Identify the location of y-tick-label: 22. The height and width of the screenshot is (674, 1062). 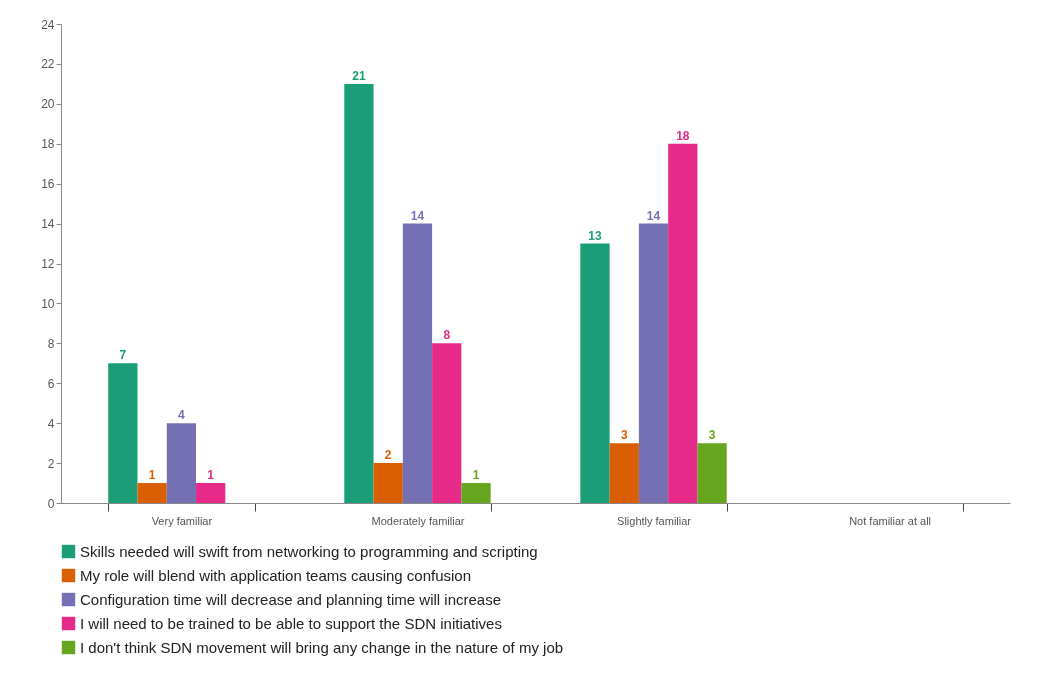
(48, 64).